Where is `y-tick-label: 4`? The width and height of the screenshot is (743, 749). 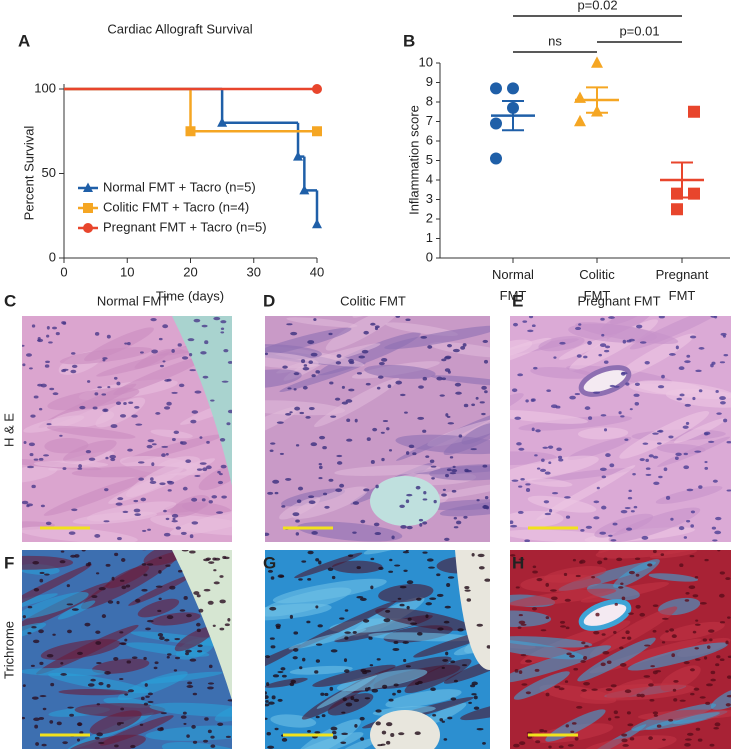
y-tick-label: 4 is located at coordinates (429, 178).